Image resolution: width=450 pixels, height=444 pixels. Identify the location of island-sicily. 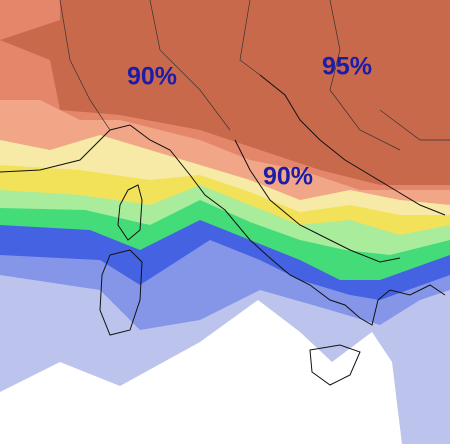
(335, 365).